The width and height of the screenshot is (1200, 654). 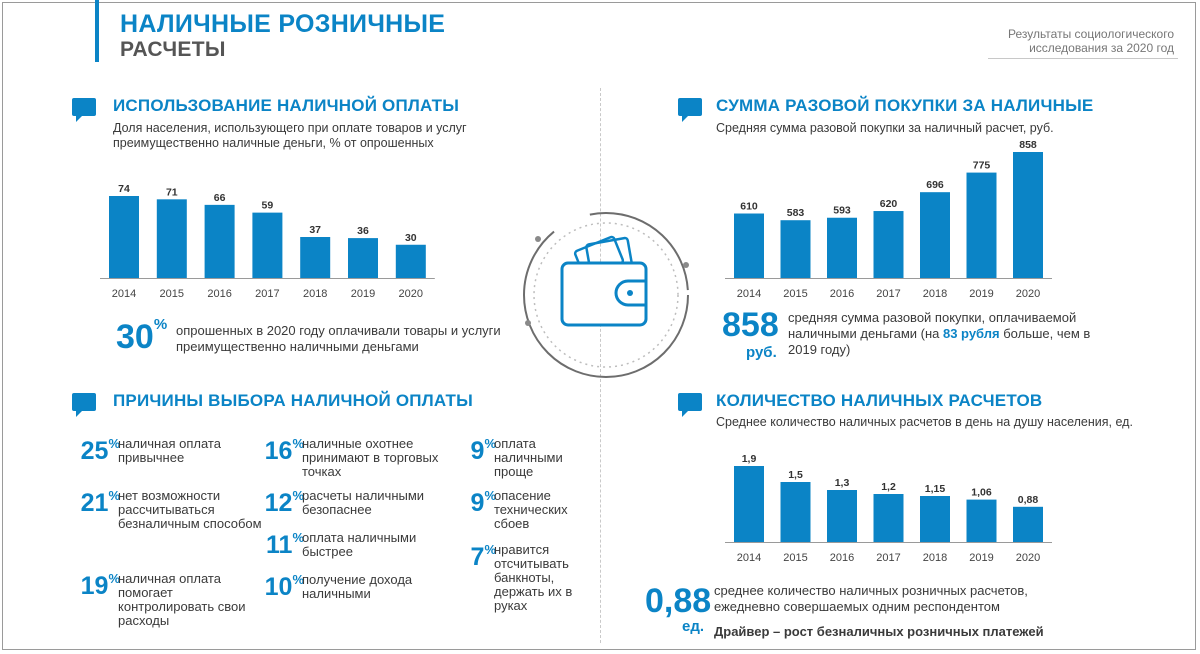 I want to click on data-label: 1,3, so click(x=842, y=483).